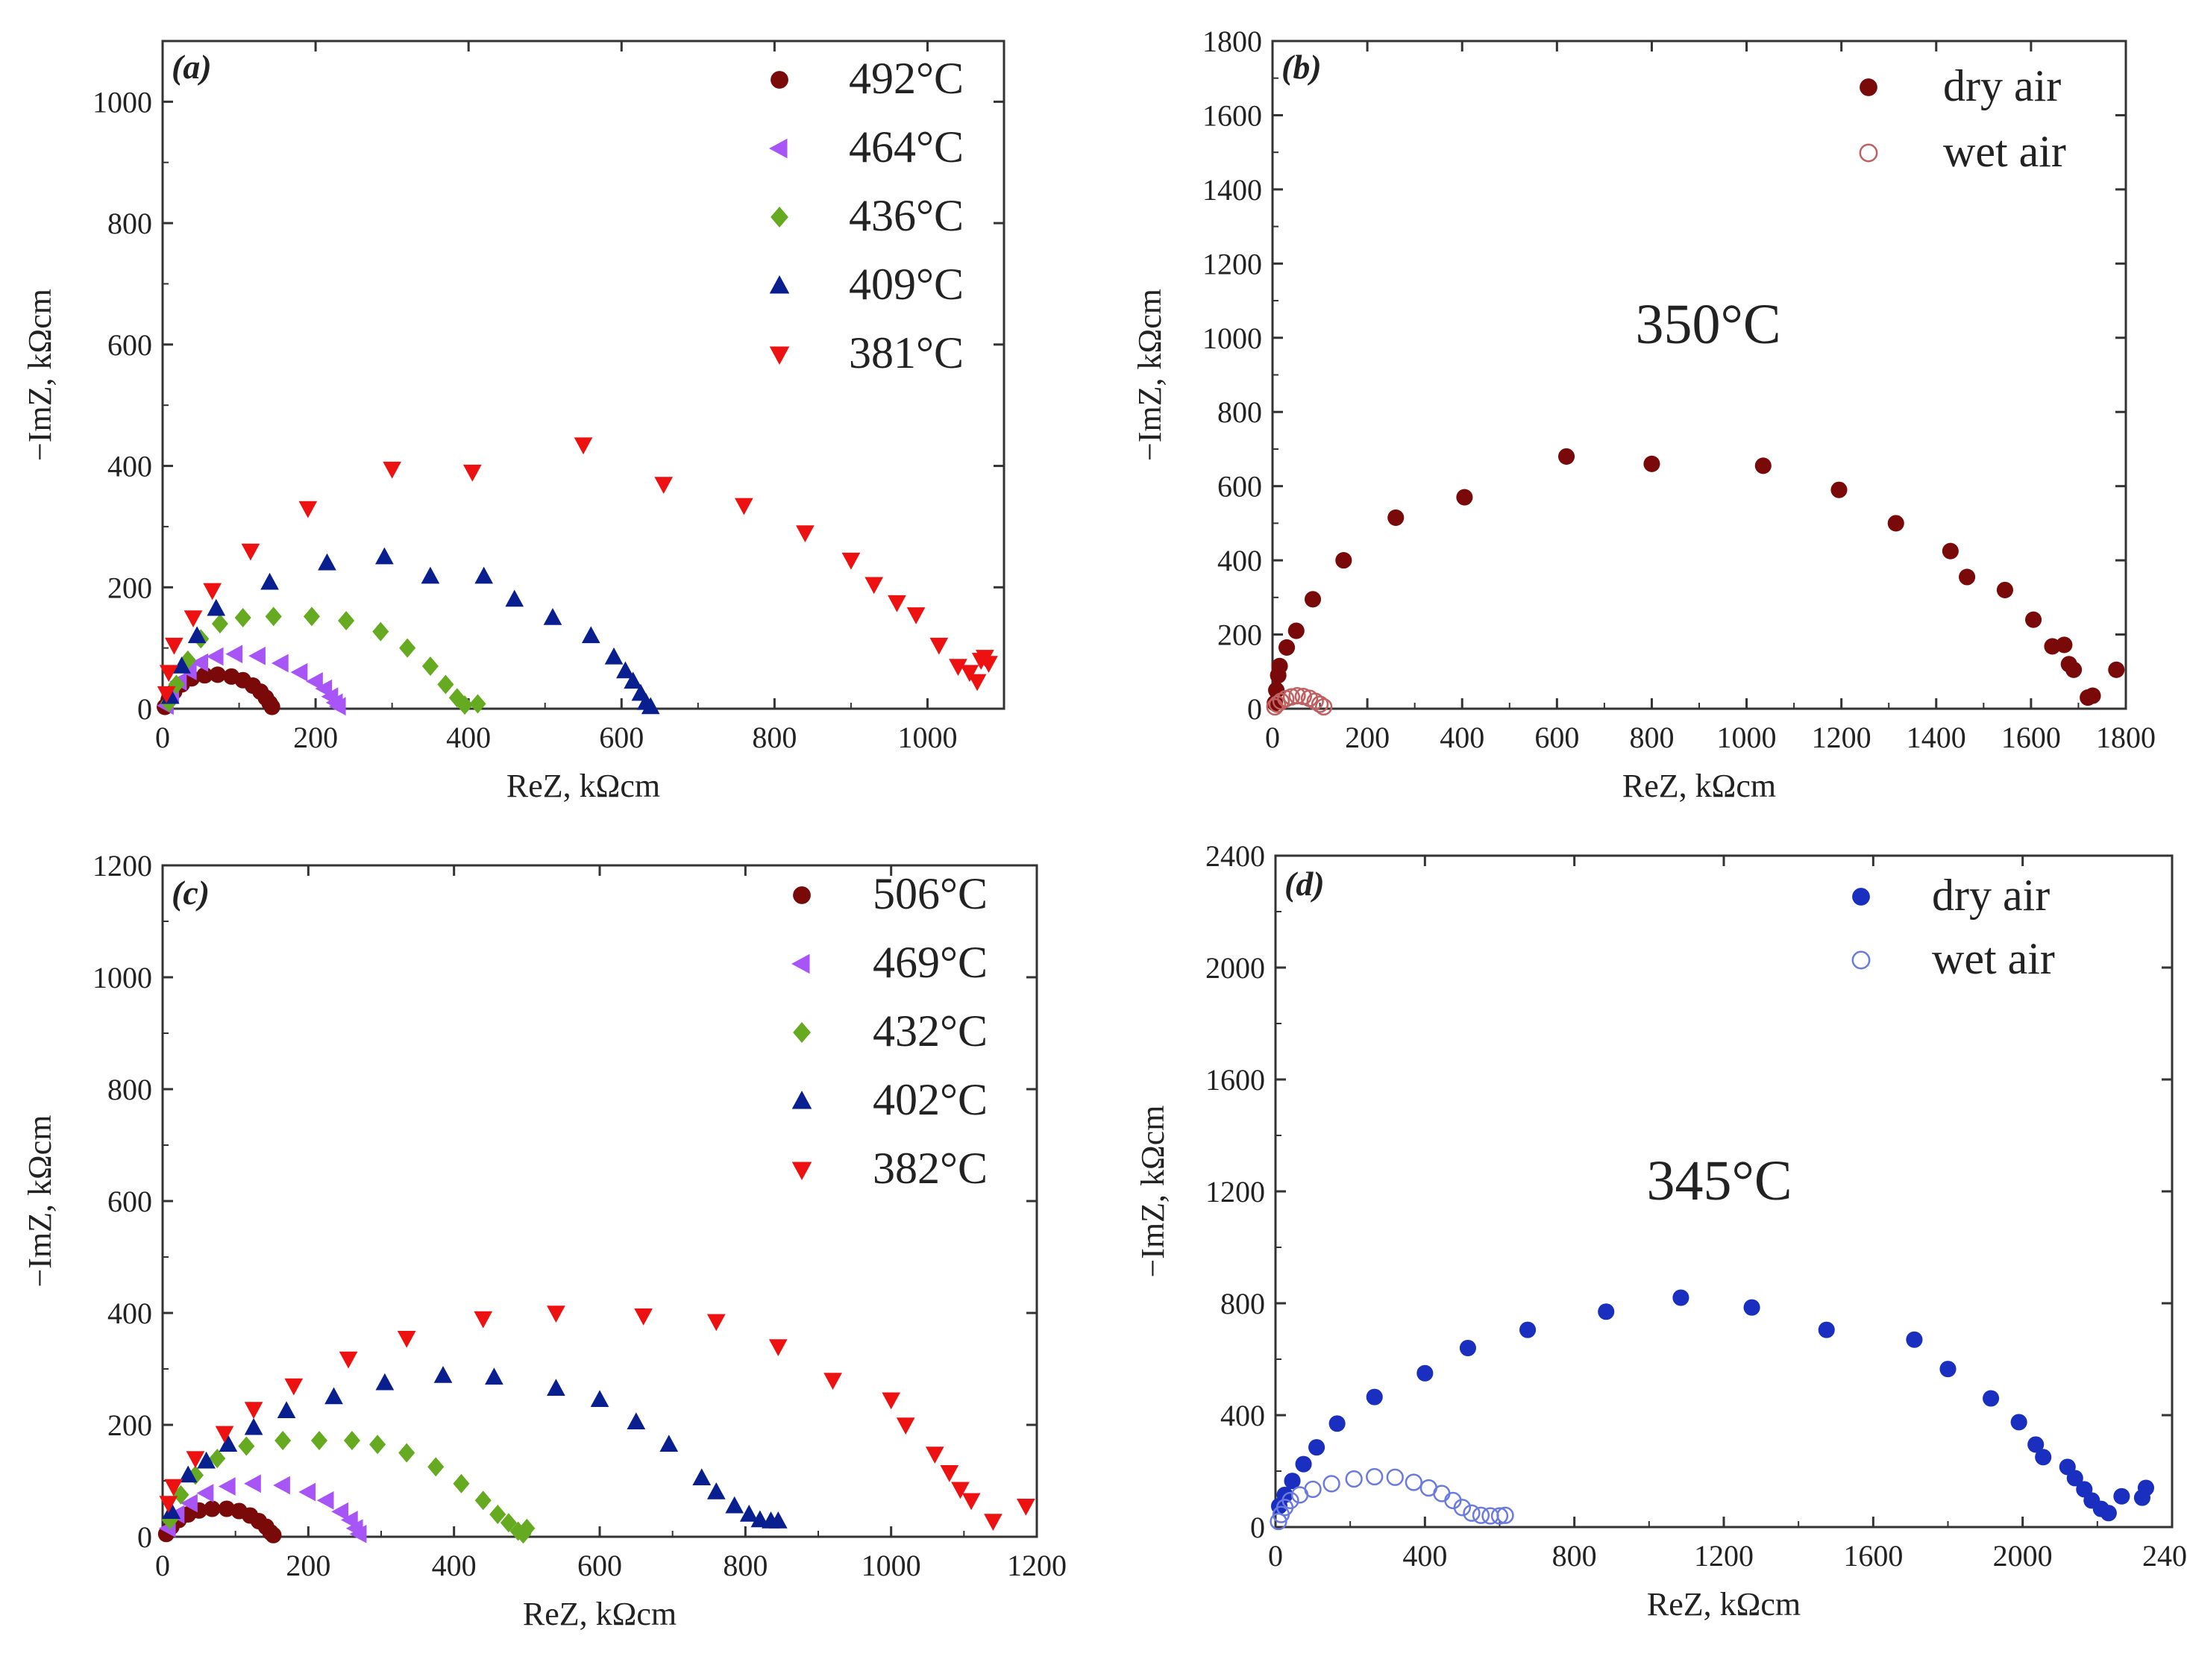 The height and width of the screenshot is (1680, 2187). I want to click on y-tick-label: 1000, so click(122, 102).